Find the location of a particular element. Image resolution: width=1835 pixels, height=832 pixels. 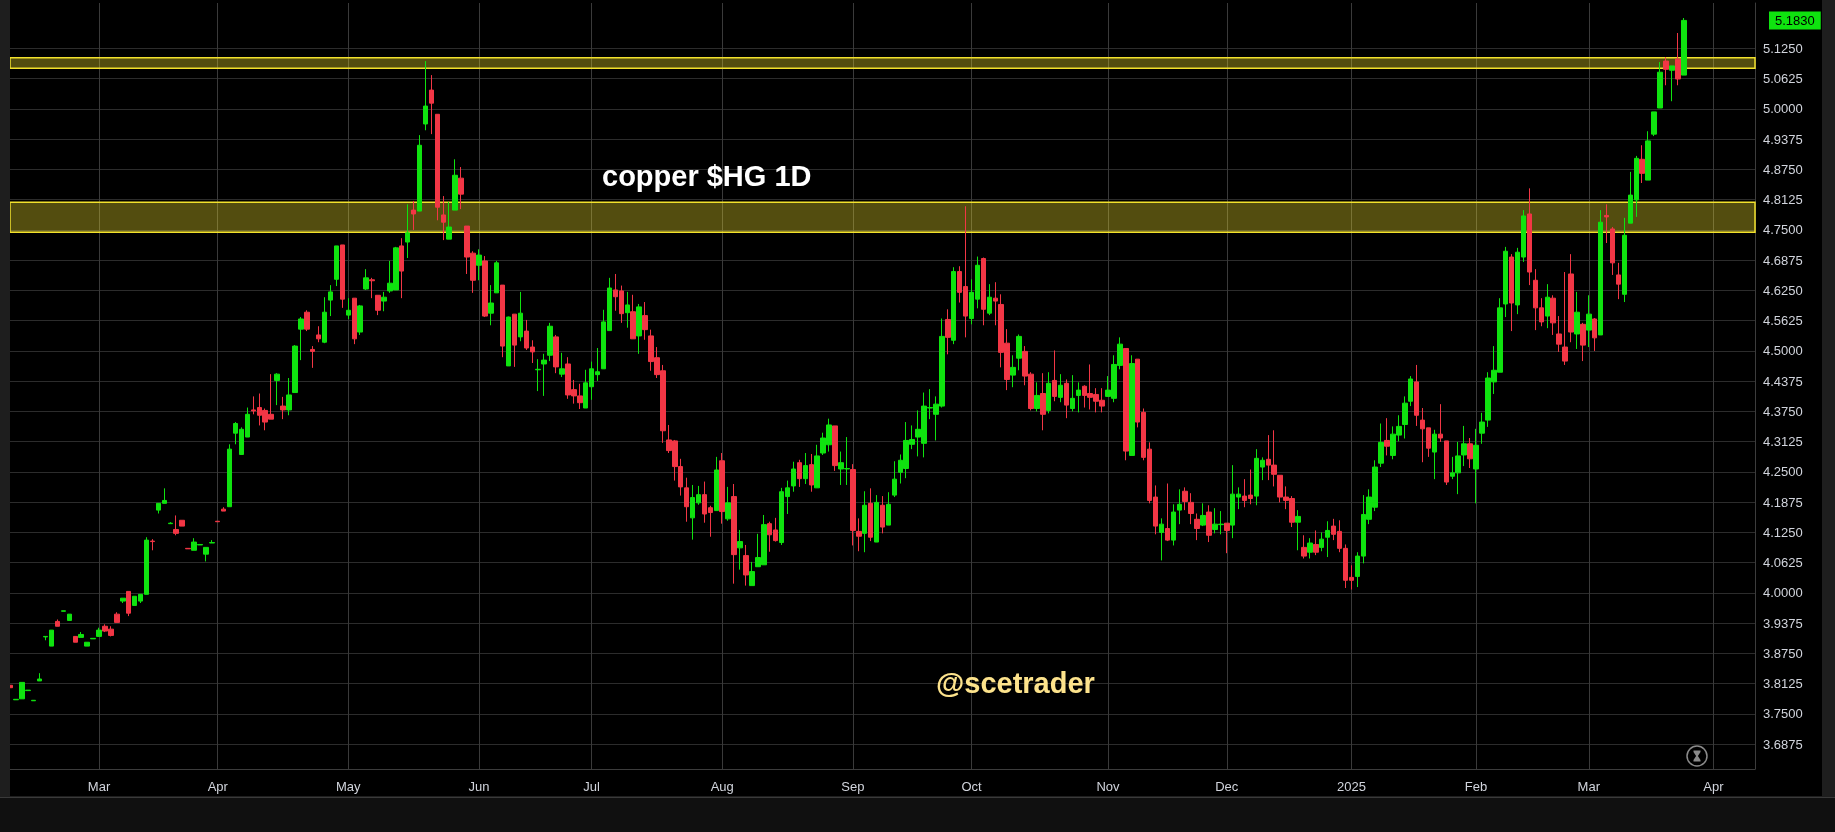

text: copper $HG 1D is located at coordinates (707, 175).